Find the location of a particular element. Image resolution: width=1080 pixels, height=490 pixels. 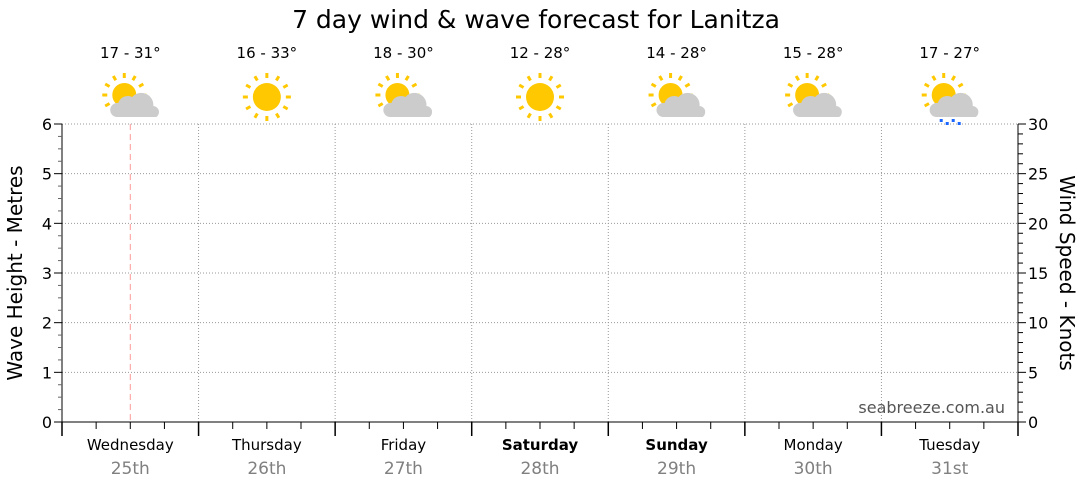

temperature-range: 17 - 31° is located at coordinates (130, 53).